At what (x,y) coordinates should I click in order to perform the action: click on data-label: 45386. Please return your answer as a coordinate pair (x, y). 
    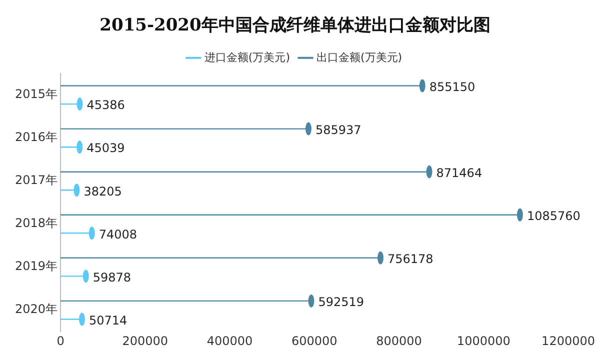
    Looking at the image, I should click on (105, 105).